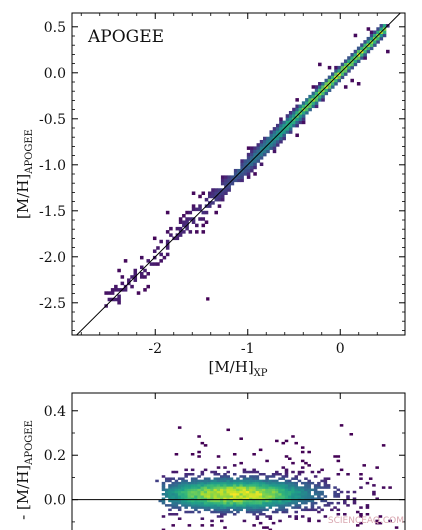 The height and width of the screenshot is (530, 422). I want to click on top-x-tick-label: -2, so click(155, 349).